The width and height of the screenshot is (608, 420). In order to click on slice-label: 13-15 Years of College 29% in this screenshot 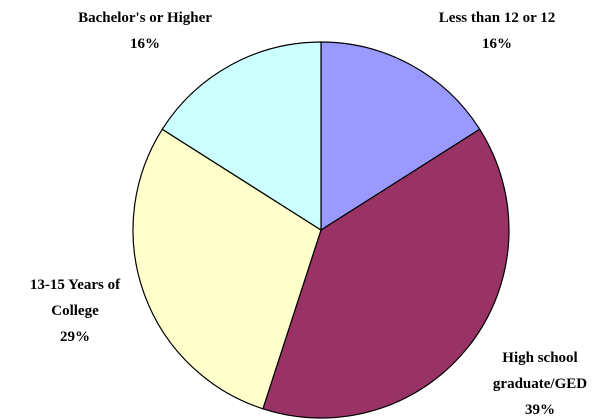, I will do `click(75, 311)`.